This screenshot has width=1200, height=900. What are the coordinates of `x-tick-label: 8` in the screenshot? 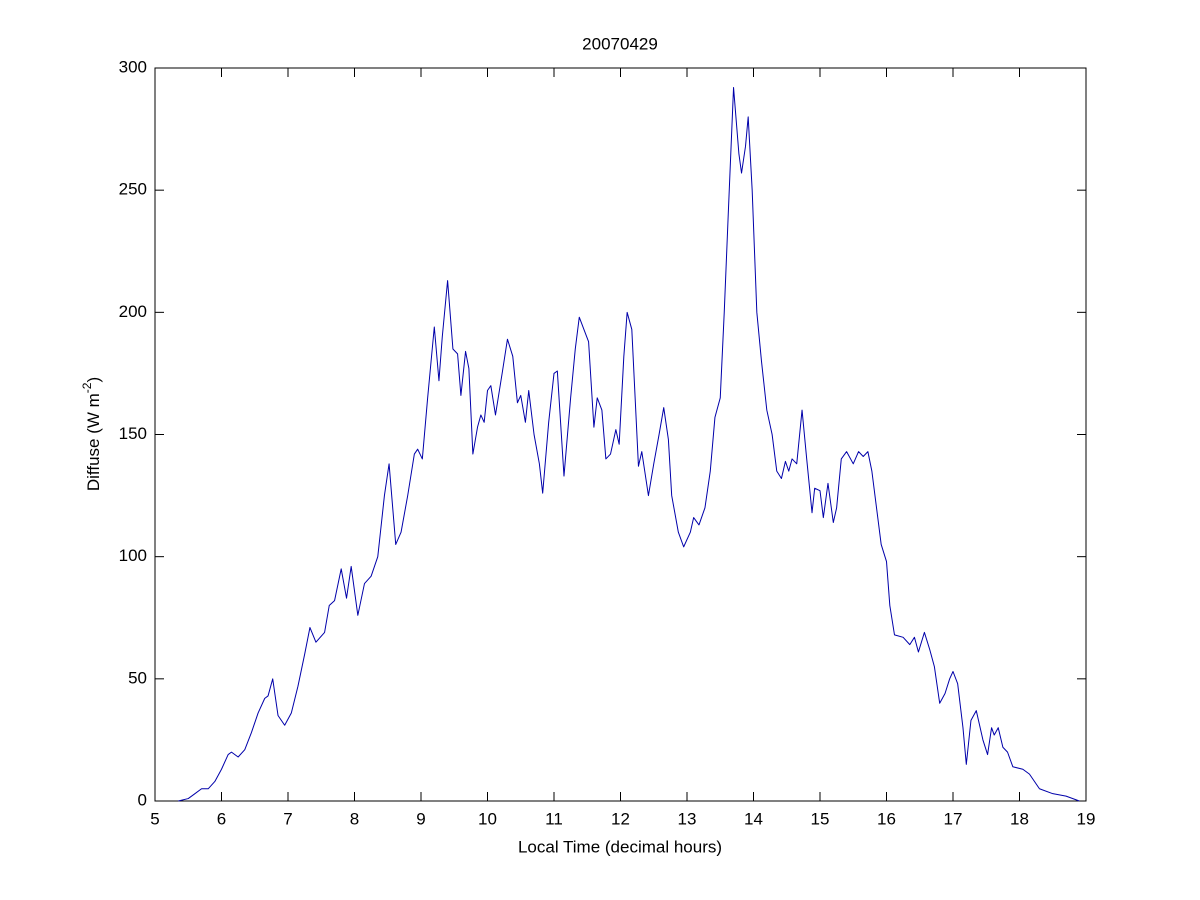 It's located at (354, 818).